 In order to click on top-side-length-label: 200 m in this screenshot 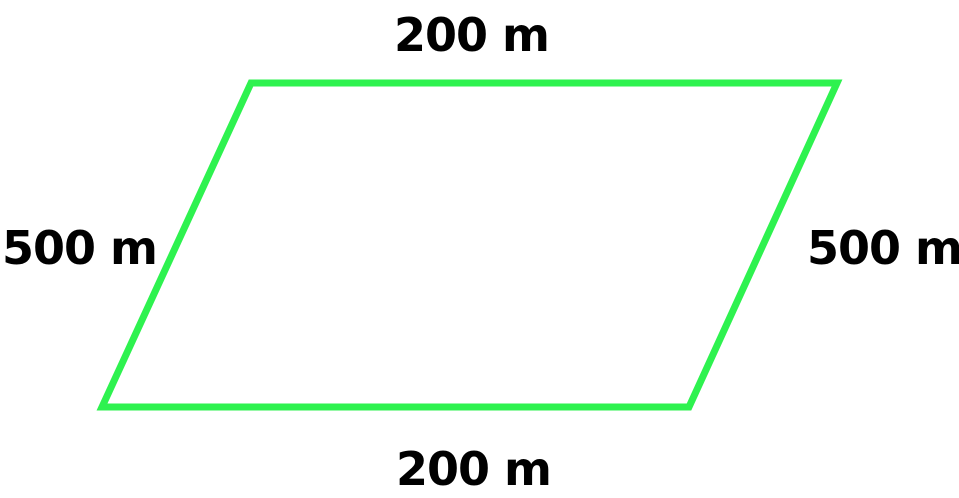, I will do `click(472, 35)`.